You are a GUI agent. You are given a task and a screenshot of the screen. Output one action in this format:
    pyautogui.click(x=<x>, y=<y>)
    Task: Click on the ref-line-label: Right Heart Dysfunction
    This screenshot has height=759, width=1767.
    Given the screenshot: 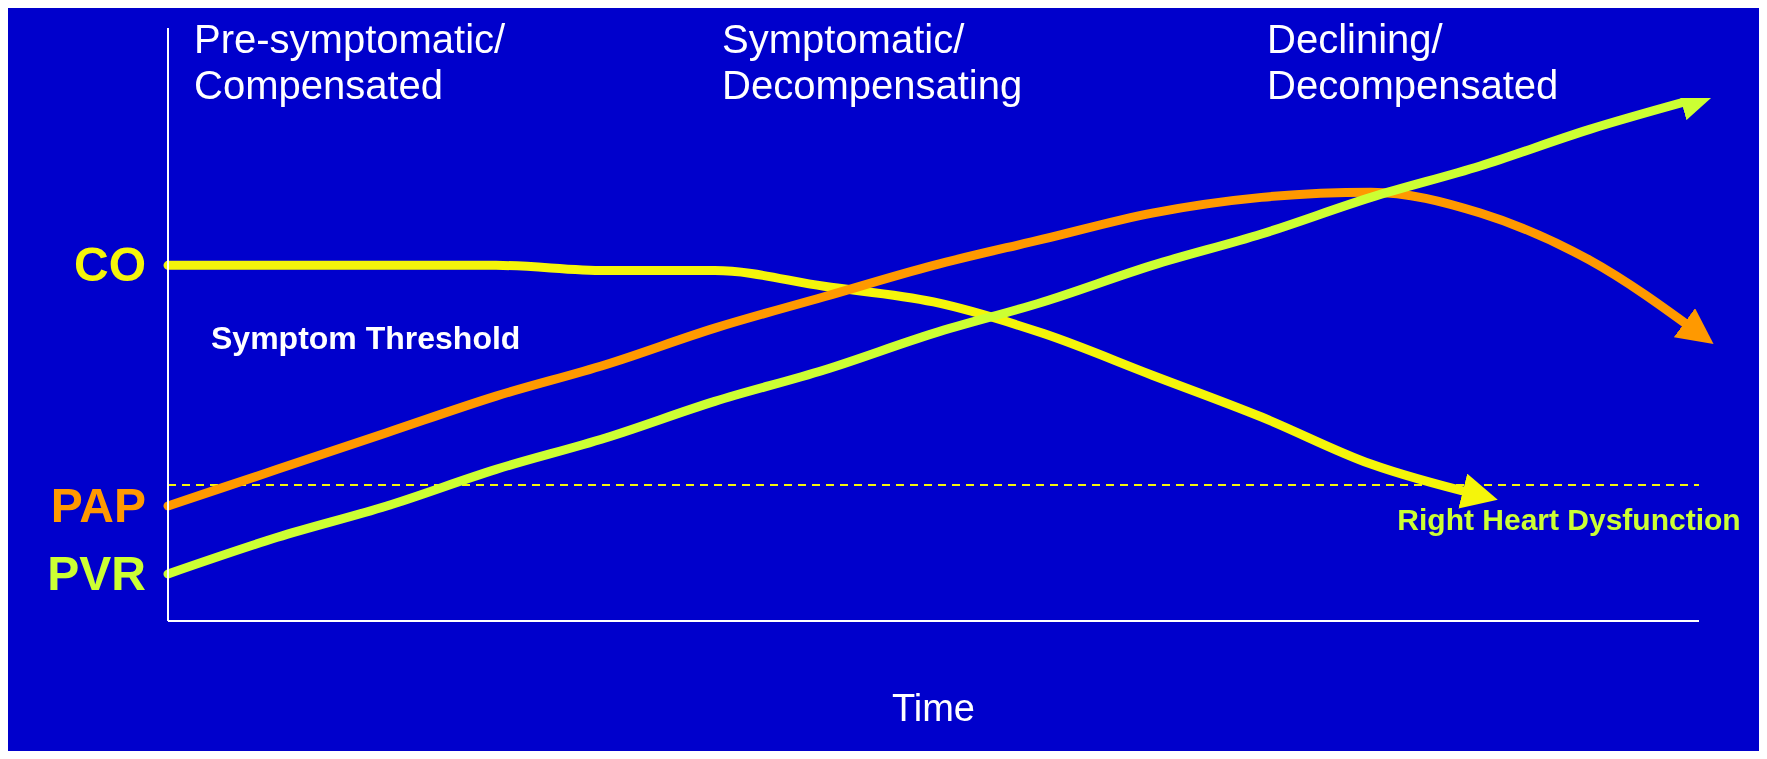 What is the action you would take?
    pyautogui.click(x=1569, y=520)
    